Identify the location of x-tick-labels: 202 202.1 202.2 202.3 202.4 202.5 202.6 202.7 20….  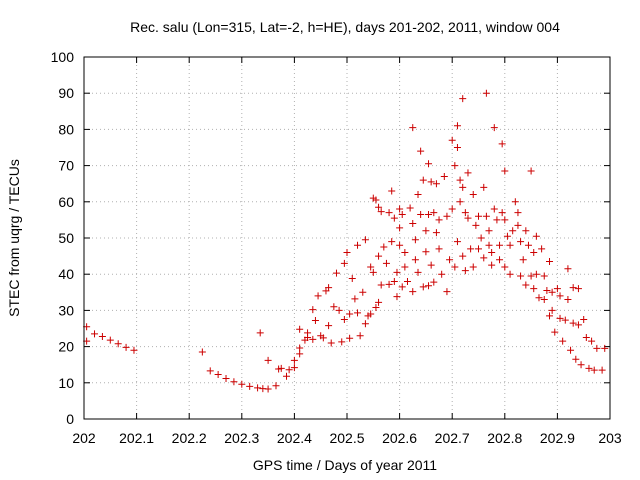
(347, 438).